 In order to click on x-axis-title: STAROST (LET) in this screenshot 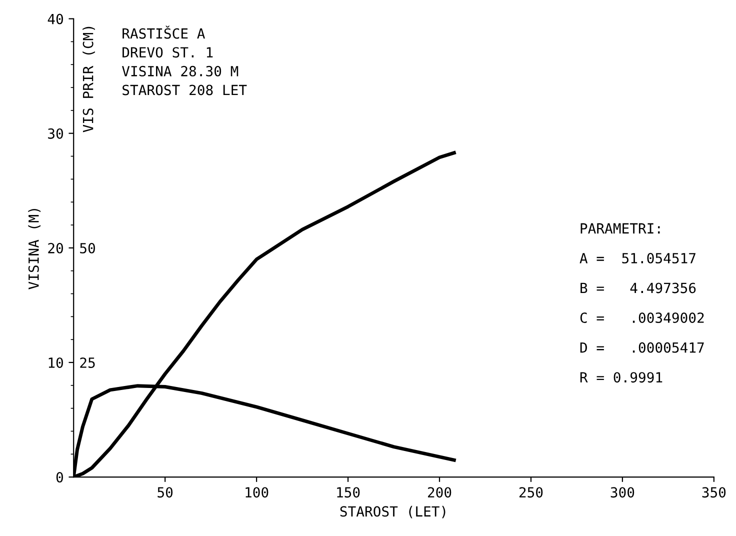, I will do `click(393, 512)`.